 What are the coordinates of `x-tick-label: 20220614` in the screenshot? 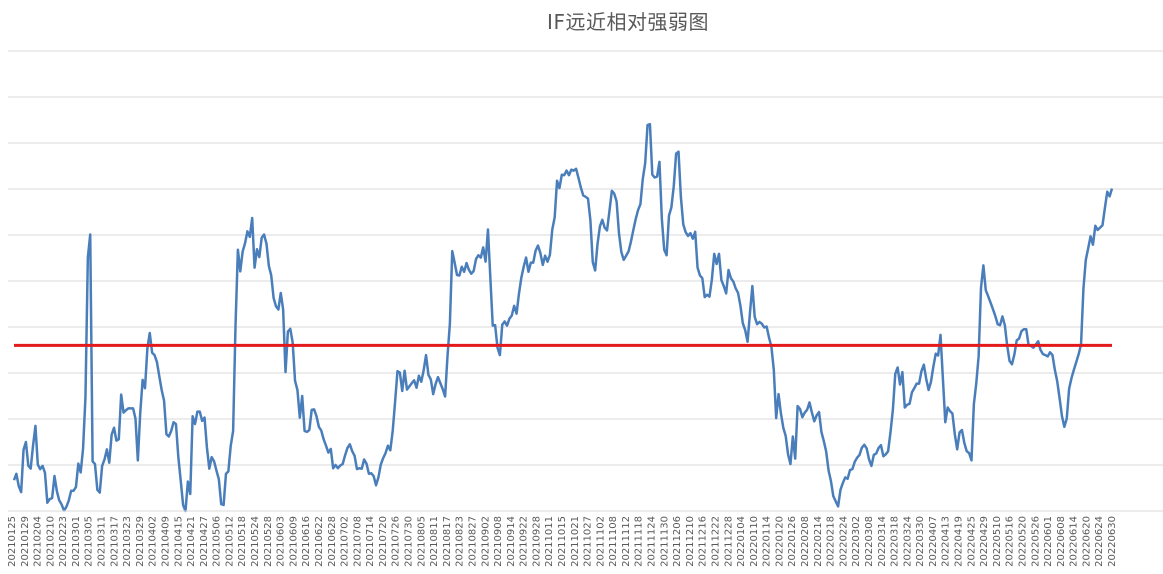 It's located at (1074, 541).